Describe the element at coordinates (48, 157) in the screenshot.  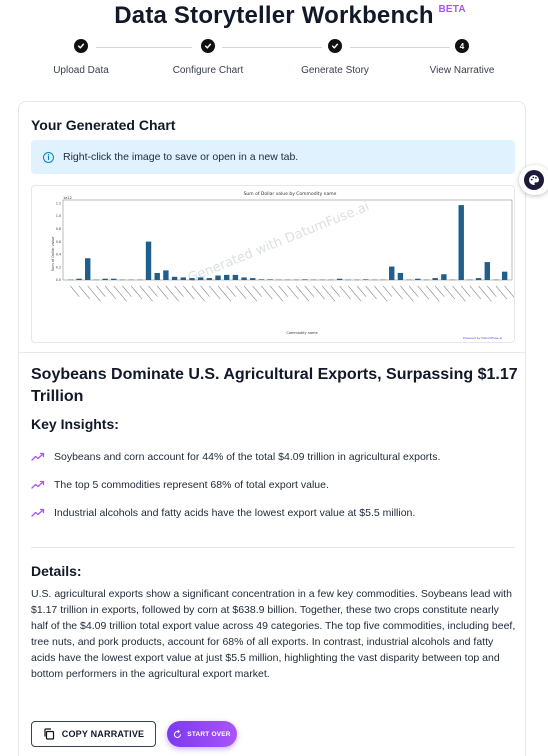
I see `info-icon: i` at that location.